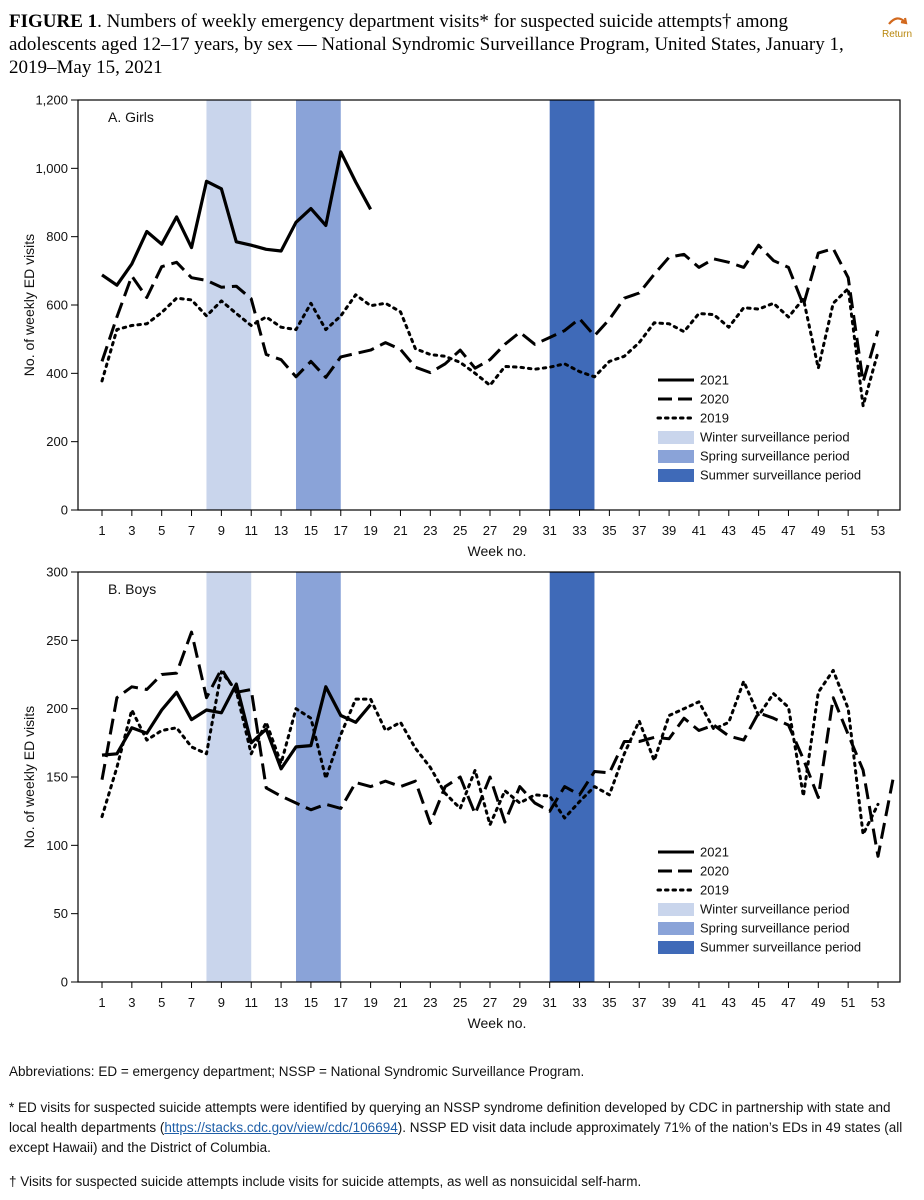 The width and height of the screenshot is (924, 1200). I want to click on boys-legend-label-2021: 2021, so click(714, 852).